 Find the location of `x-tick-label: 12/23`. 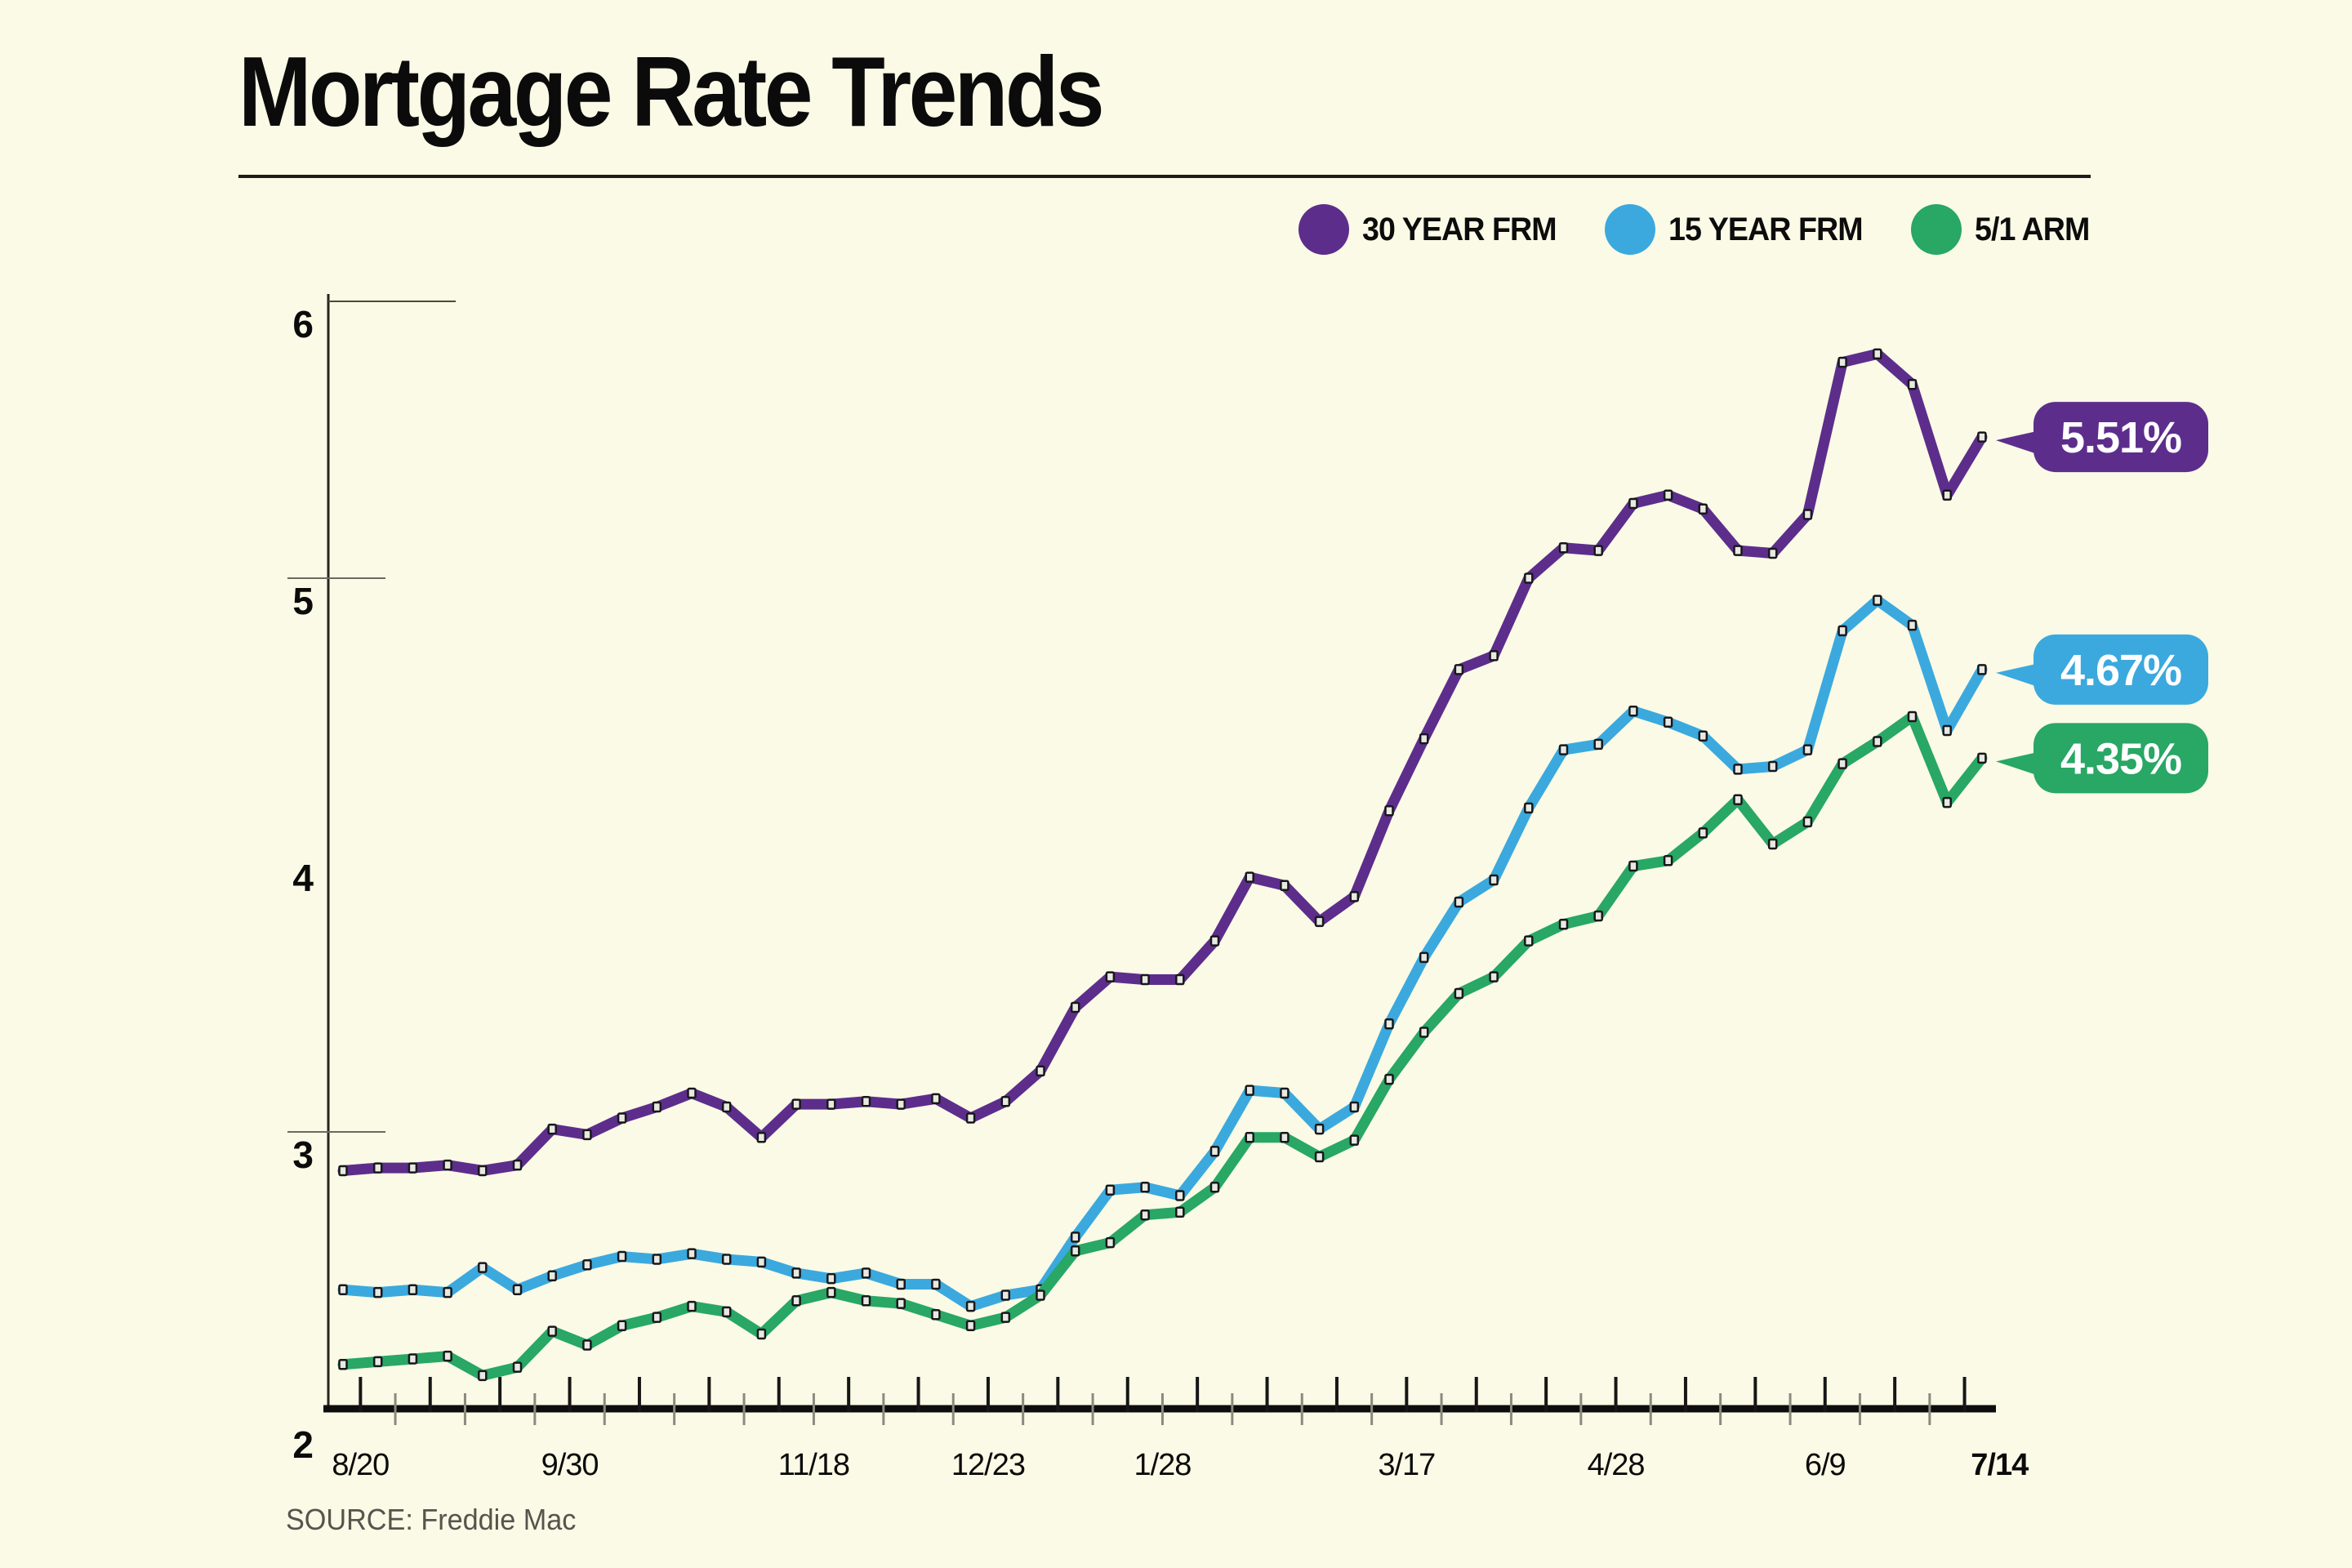

x-tick-label: 12/23 is located at coordinates (988, 1465).